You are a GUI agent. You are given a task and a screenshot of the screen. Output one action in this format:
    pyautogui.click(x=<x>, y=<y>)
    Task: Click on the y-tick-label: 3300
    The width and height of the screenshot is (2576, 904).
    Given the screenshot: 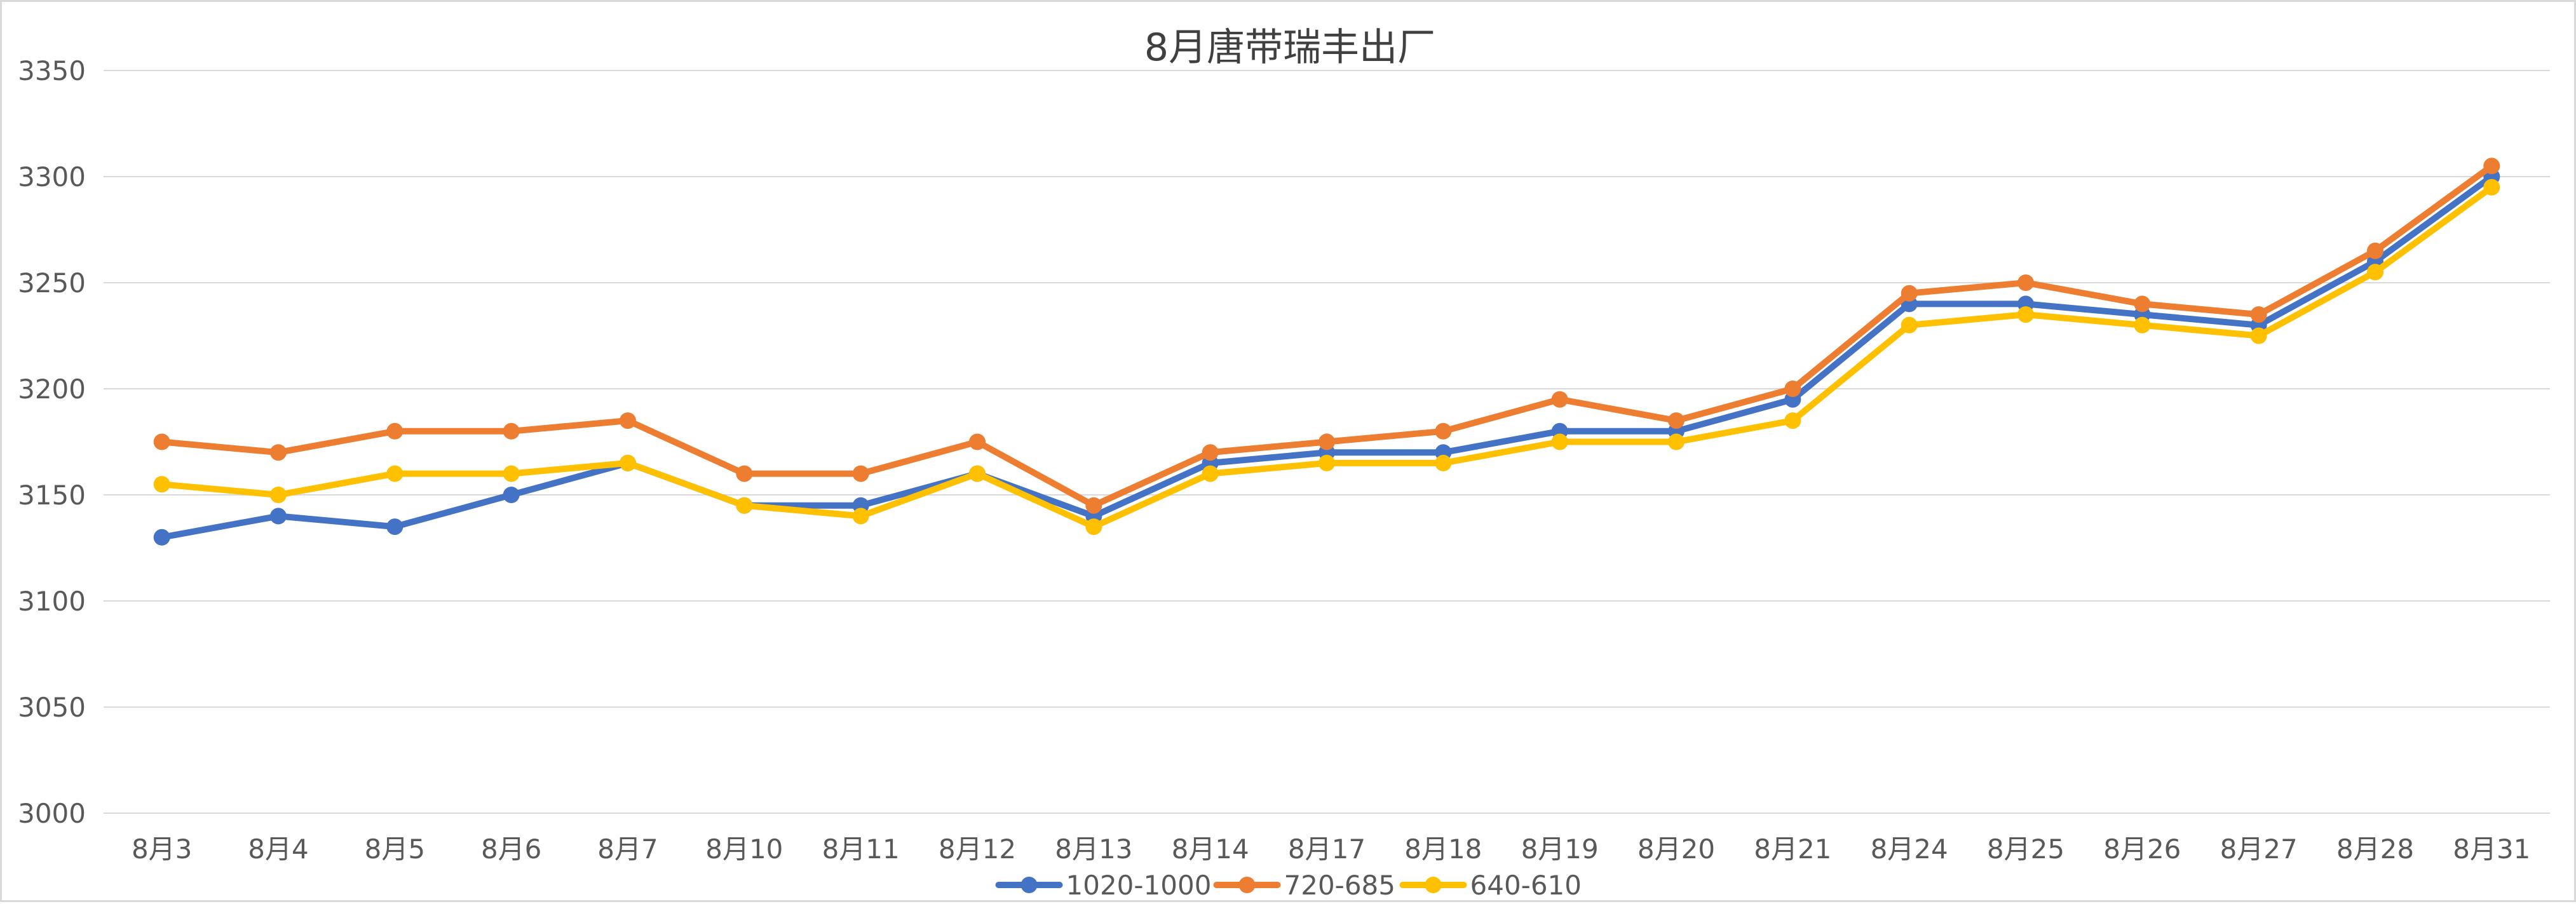 What is the action you would take?
    pyautogui.click(x=52, y=176)
    